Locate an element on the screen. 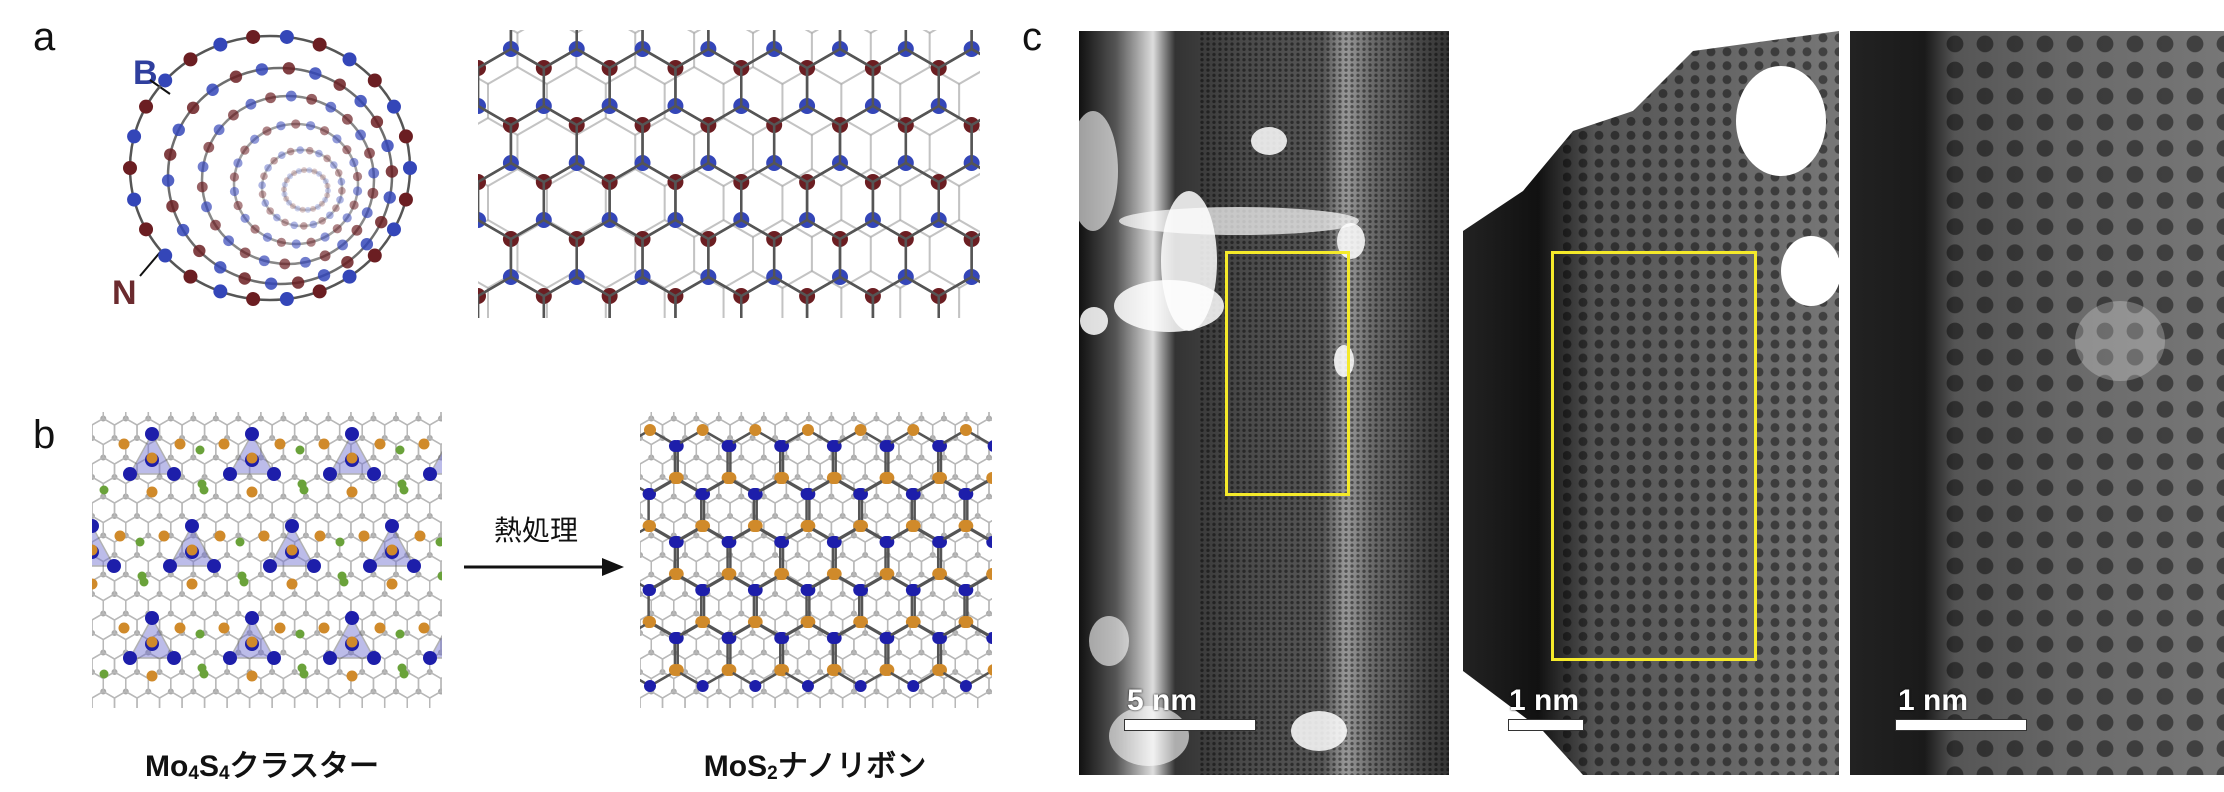 This screenshot has height=792, width=2224. scale-bar-label: 1 nm is located at coordinates (1544, 700).